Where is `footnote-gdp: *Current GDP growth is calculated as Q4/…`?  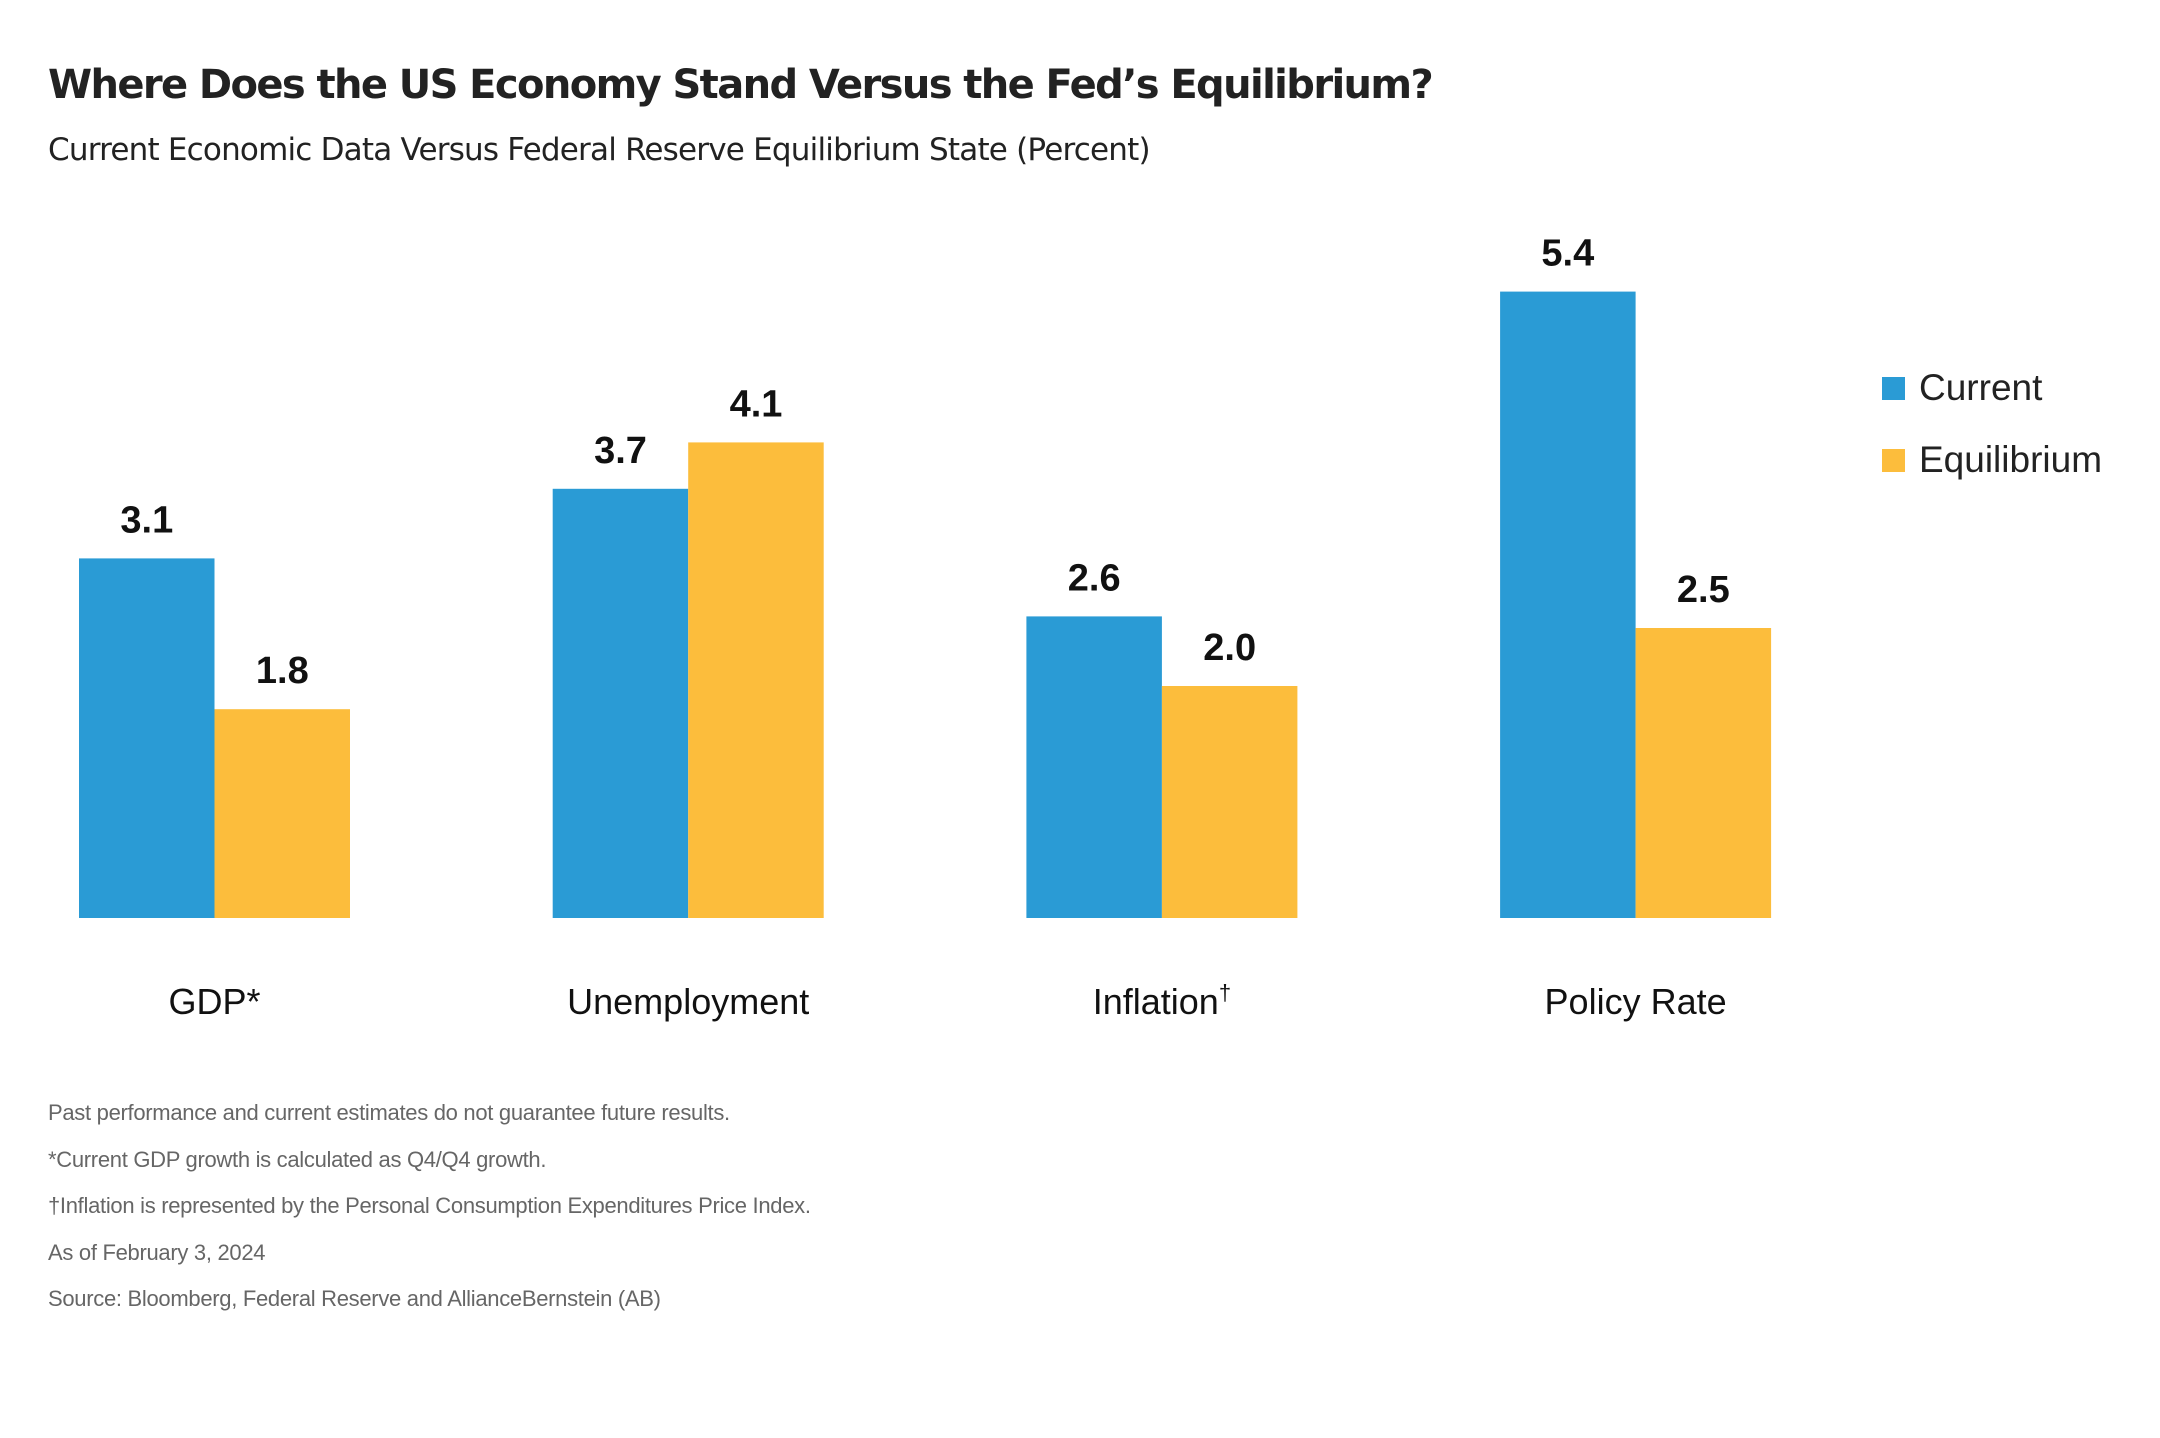
footnote-gdp: *Current GDP growth is calculated as Q4/… is located at coordinates (297, 1159).